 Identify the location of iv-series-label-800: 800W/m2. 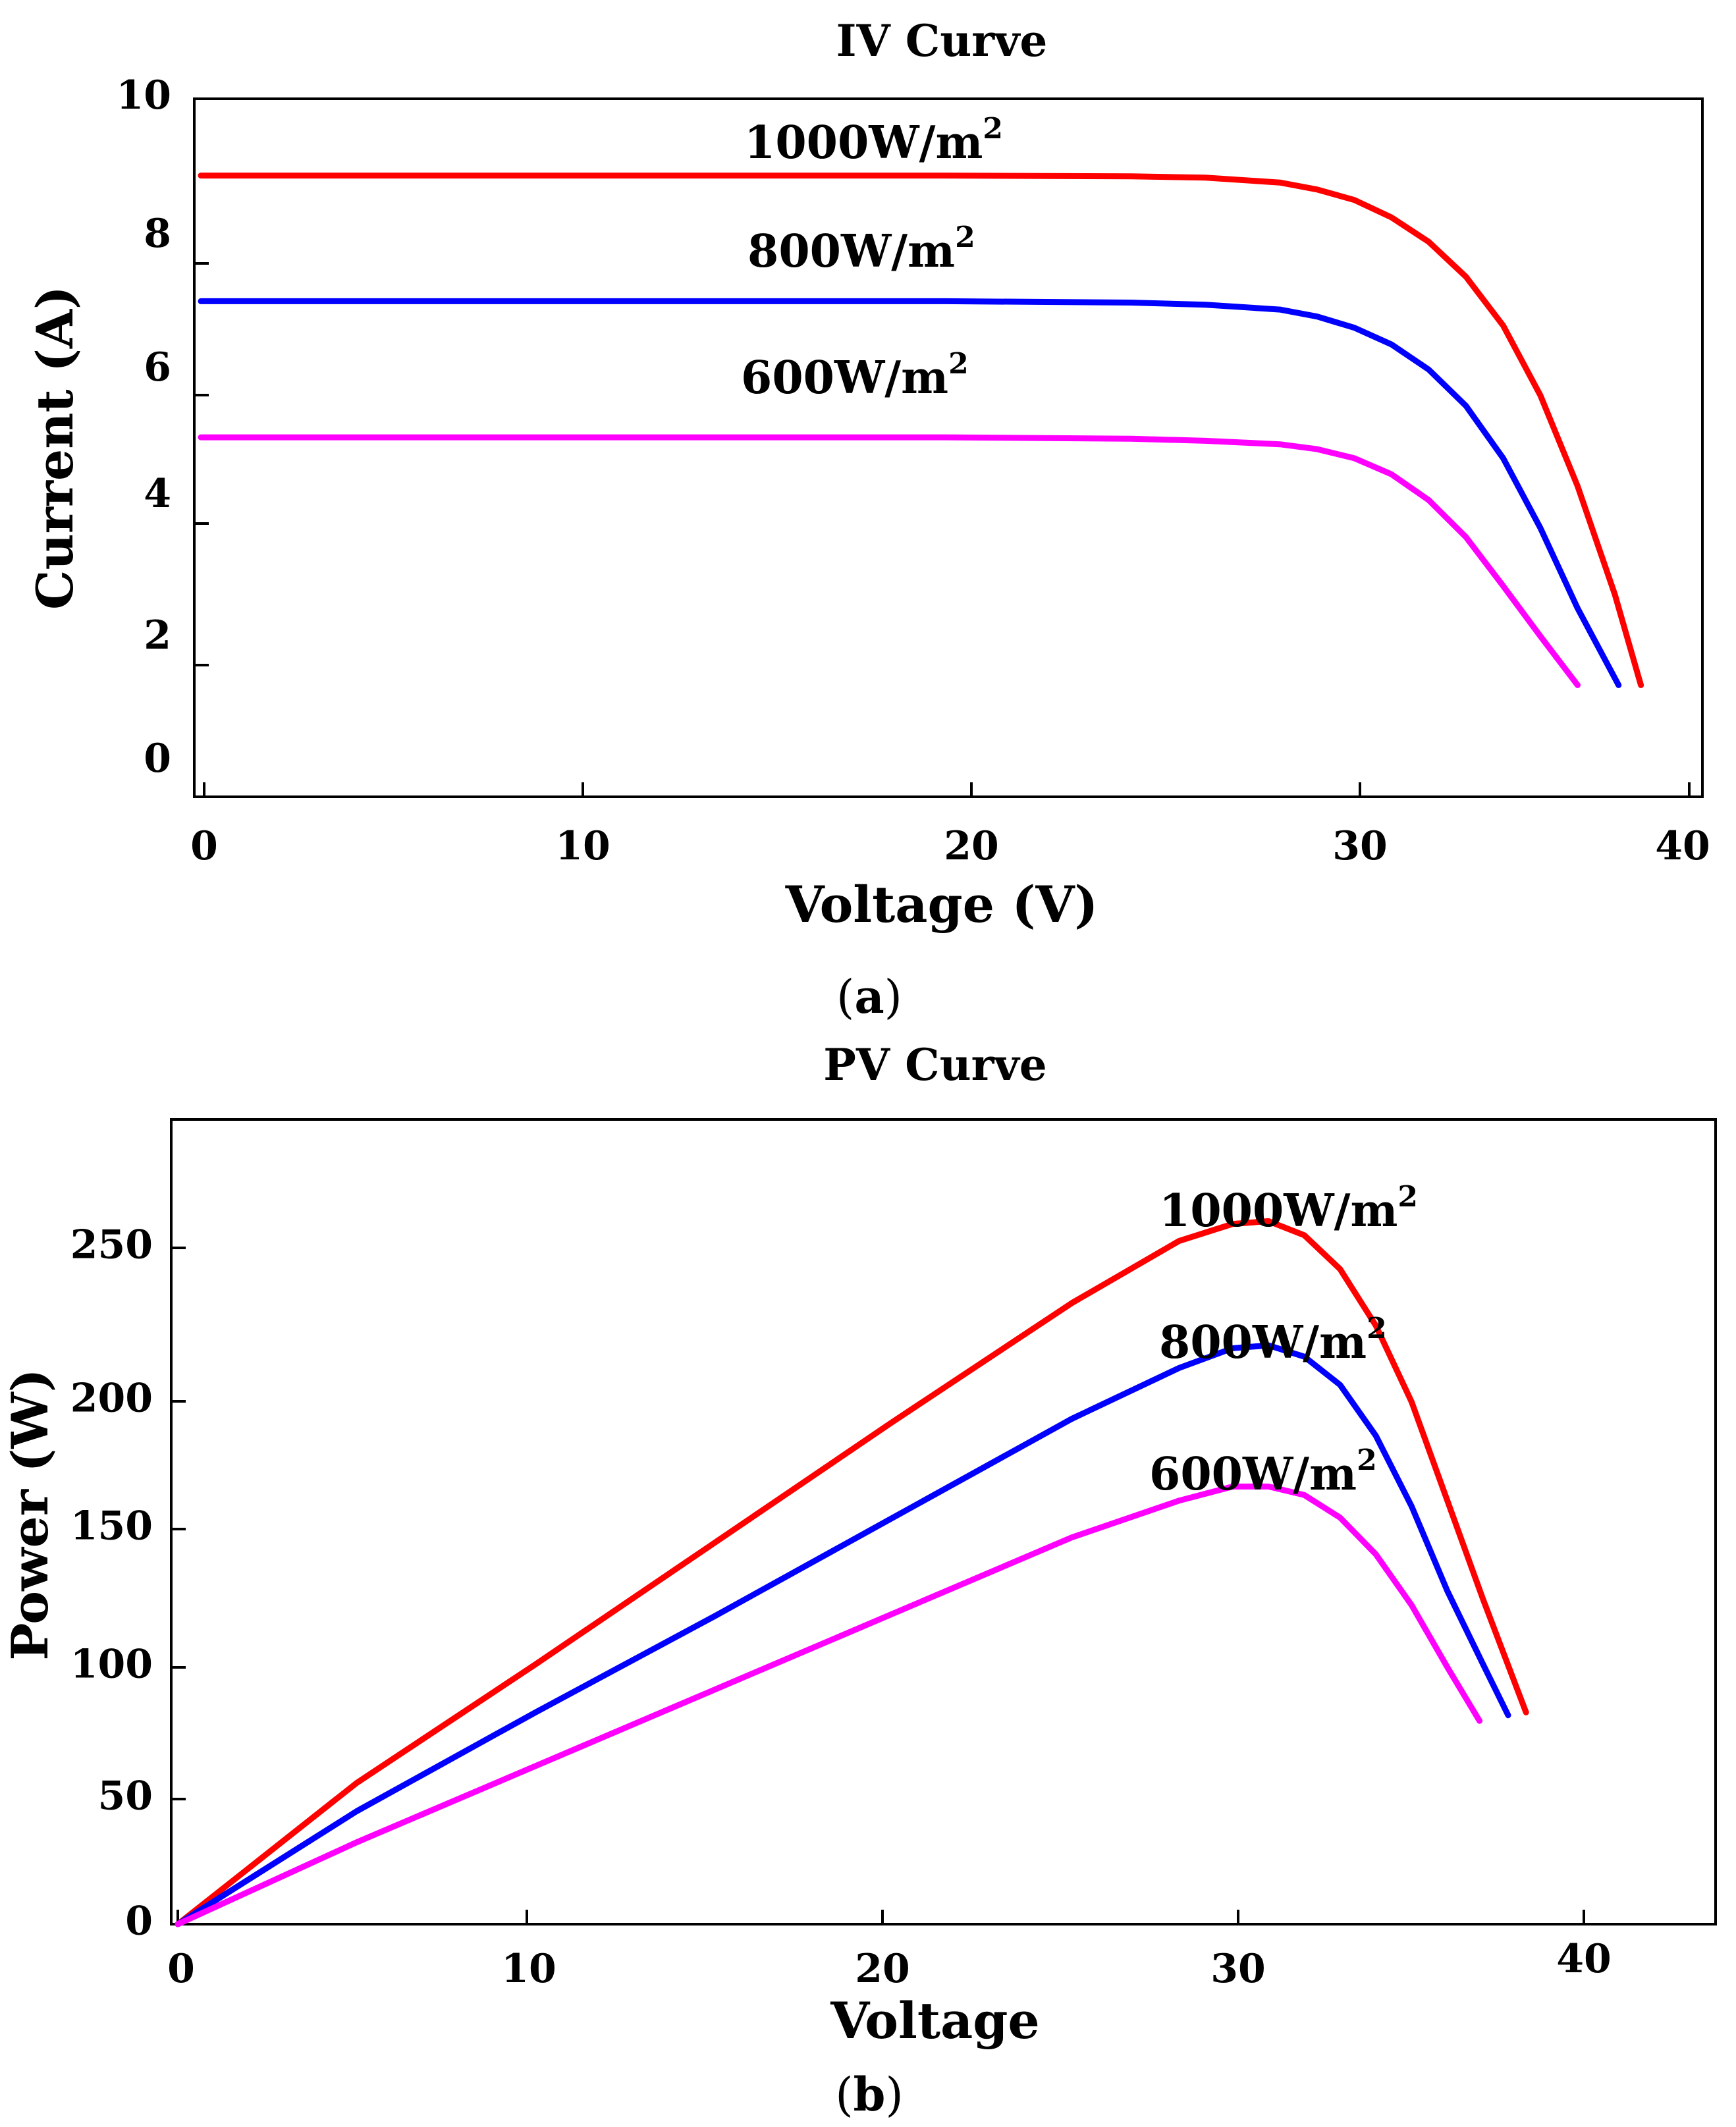
(861, 250).